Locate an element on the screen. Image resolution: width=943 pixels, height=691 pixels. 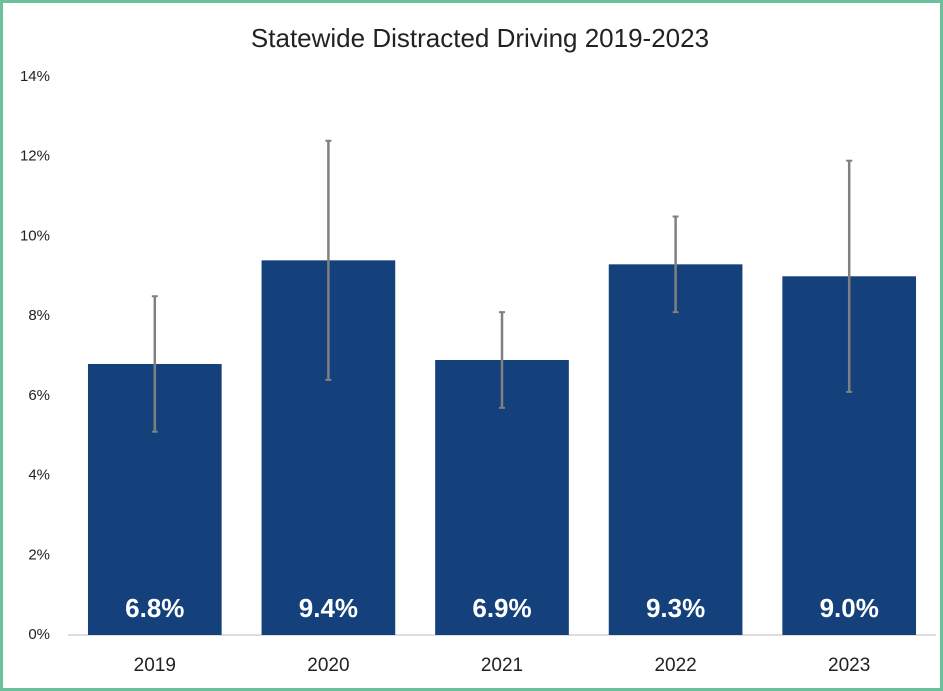
x-tick-label: 2019 is located at coordinates (155, 665).